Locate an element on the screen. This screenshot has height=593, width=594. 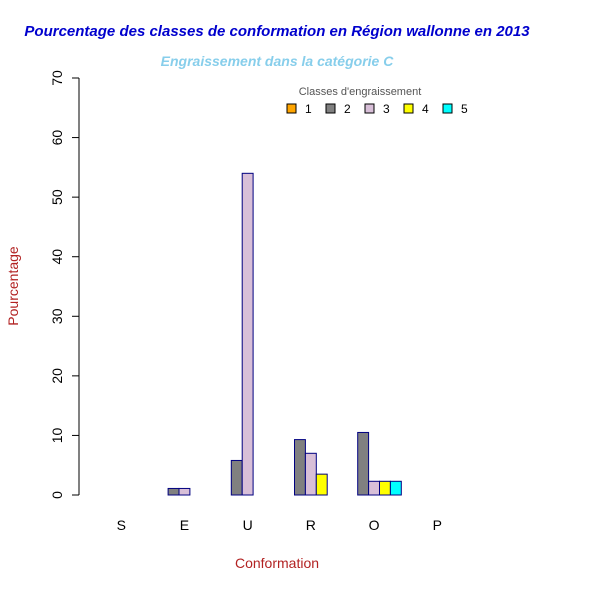
y-tick-label: 70 is located at coordinates (57, 78).